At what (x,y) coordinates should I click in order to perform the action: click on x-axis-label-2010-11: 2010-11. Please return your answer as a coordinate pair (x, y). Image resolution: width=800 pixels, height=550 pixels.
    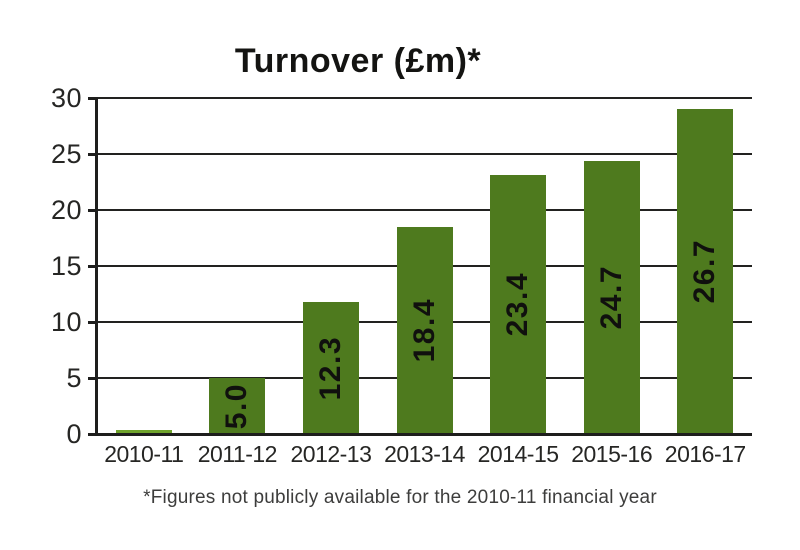
    Looking at the image, I should click on (144, 454).